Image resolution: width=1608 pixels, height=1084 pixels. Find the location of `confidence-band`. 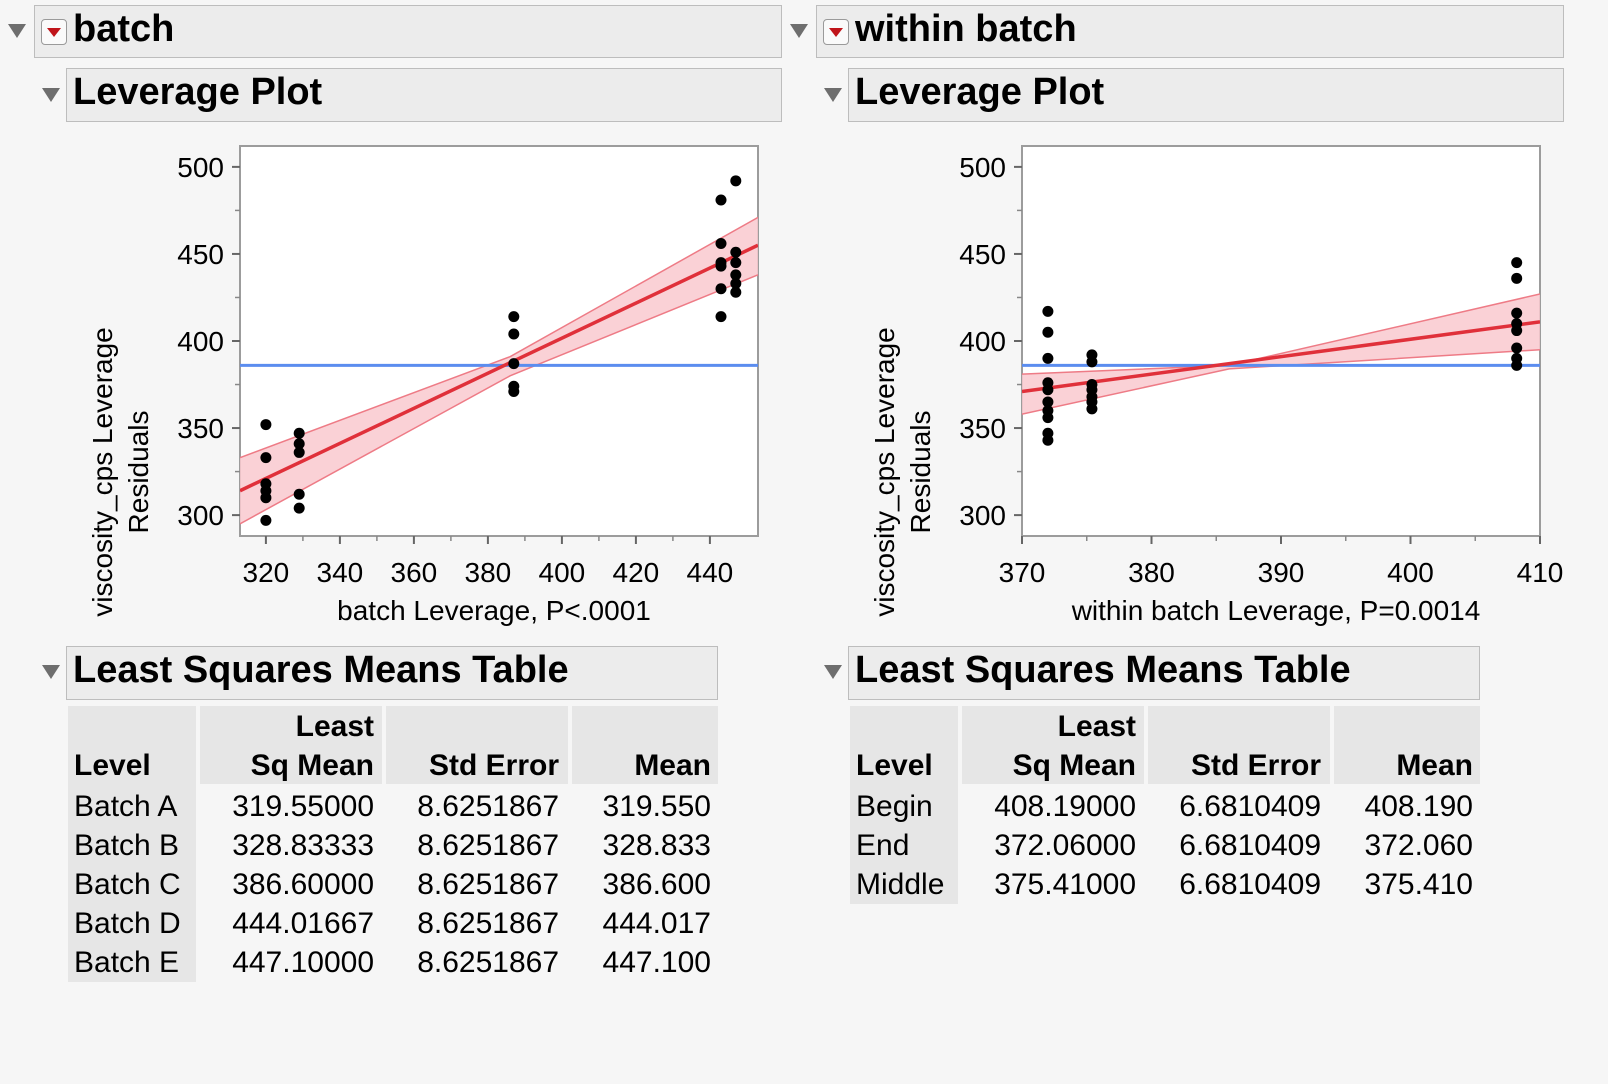

confidence-band is located at coordinates (499, 370).